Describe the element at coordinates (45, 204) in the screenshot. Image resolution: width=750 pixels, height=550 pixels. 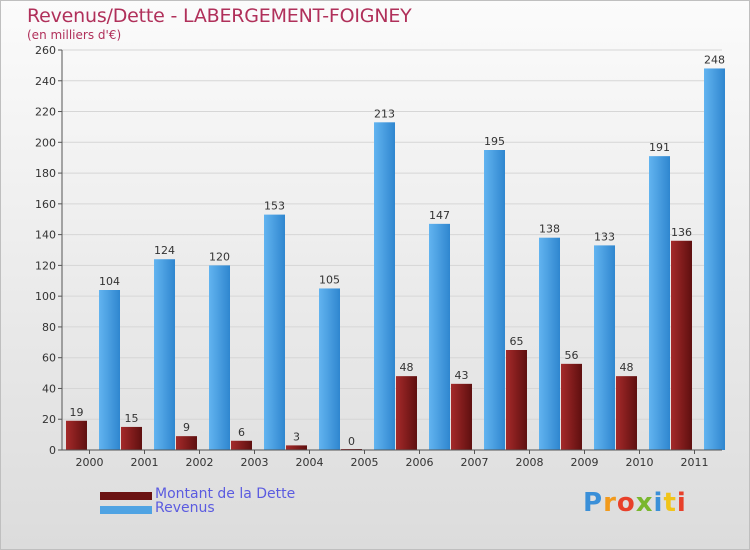
I see `y-tick-label: 160` at that location.